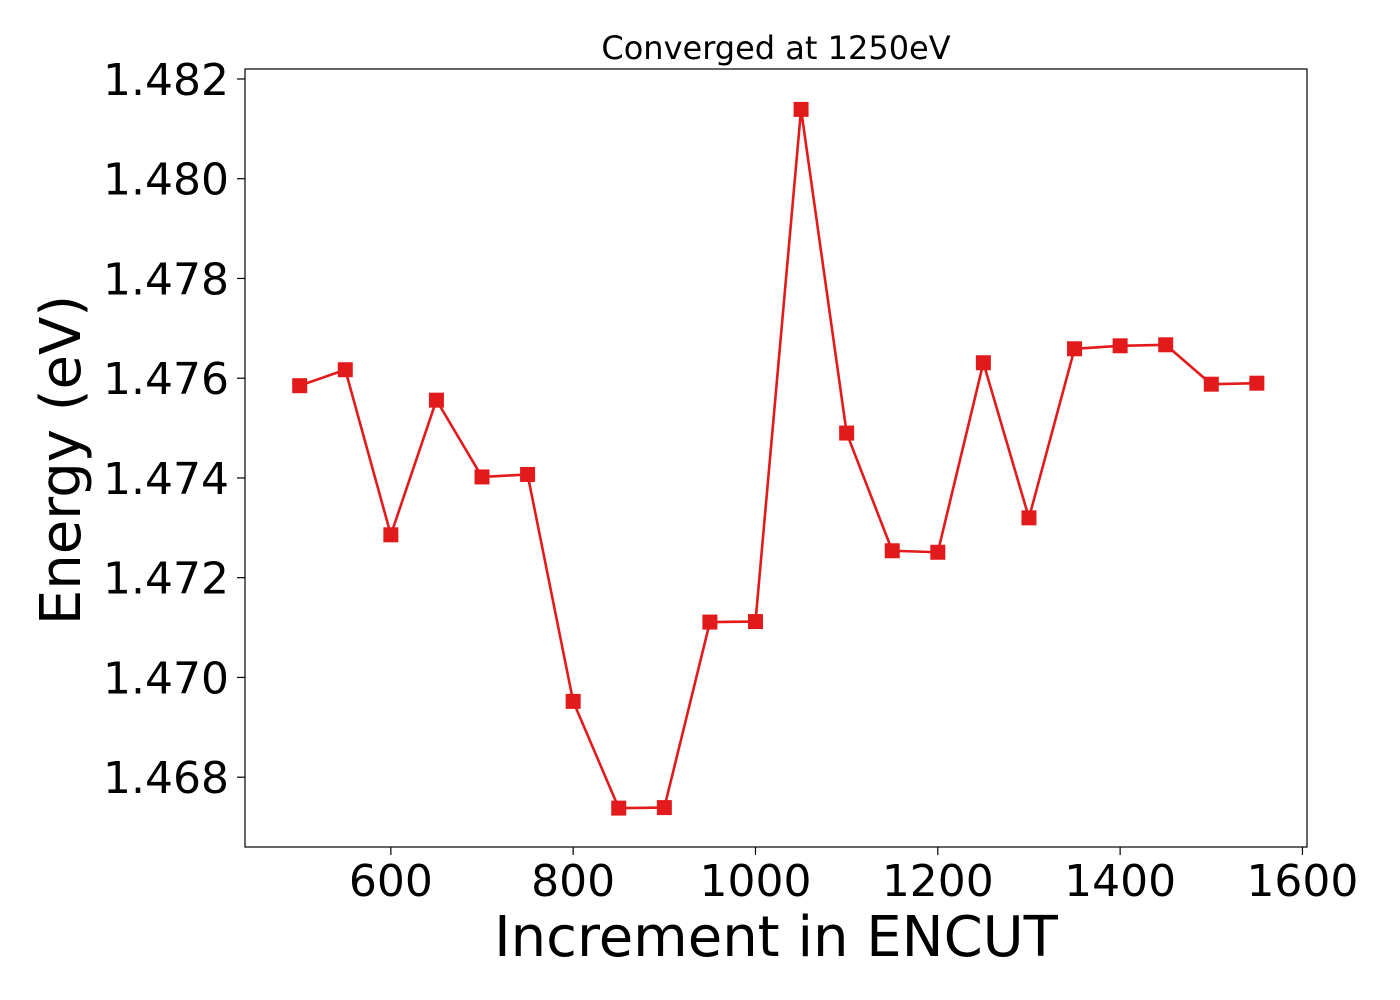  What do you see at coordinates (174, 429) in the screenshot?
I see `y-axis: 1.468 1.470 1.472 1.474 1.476 1.478 1.480 1.482` at bounding box center [174, 429].